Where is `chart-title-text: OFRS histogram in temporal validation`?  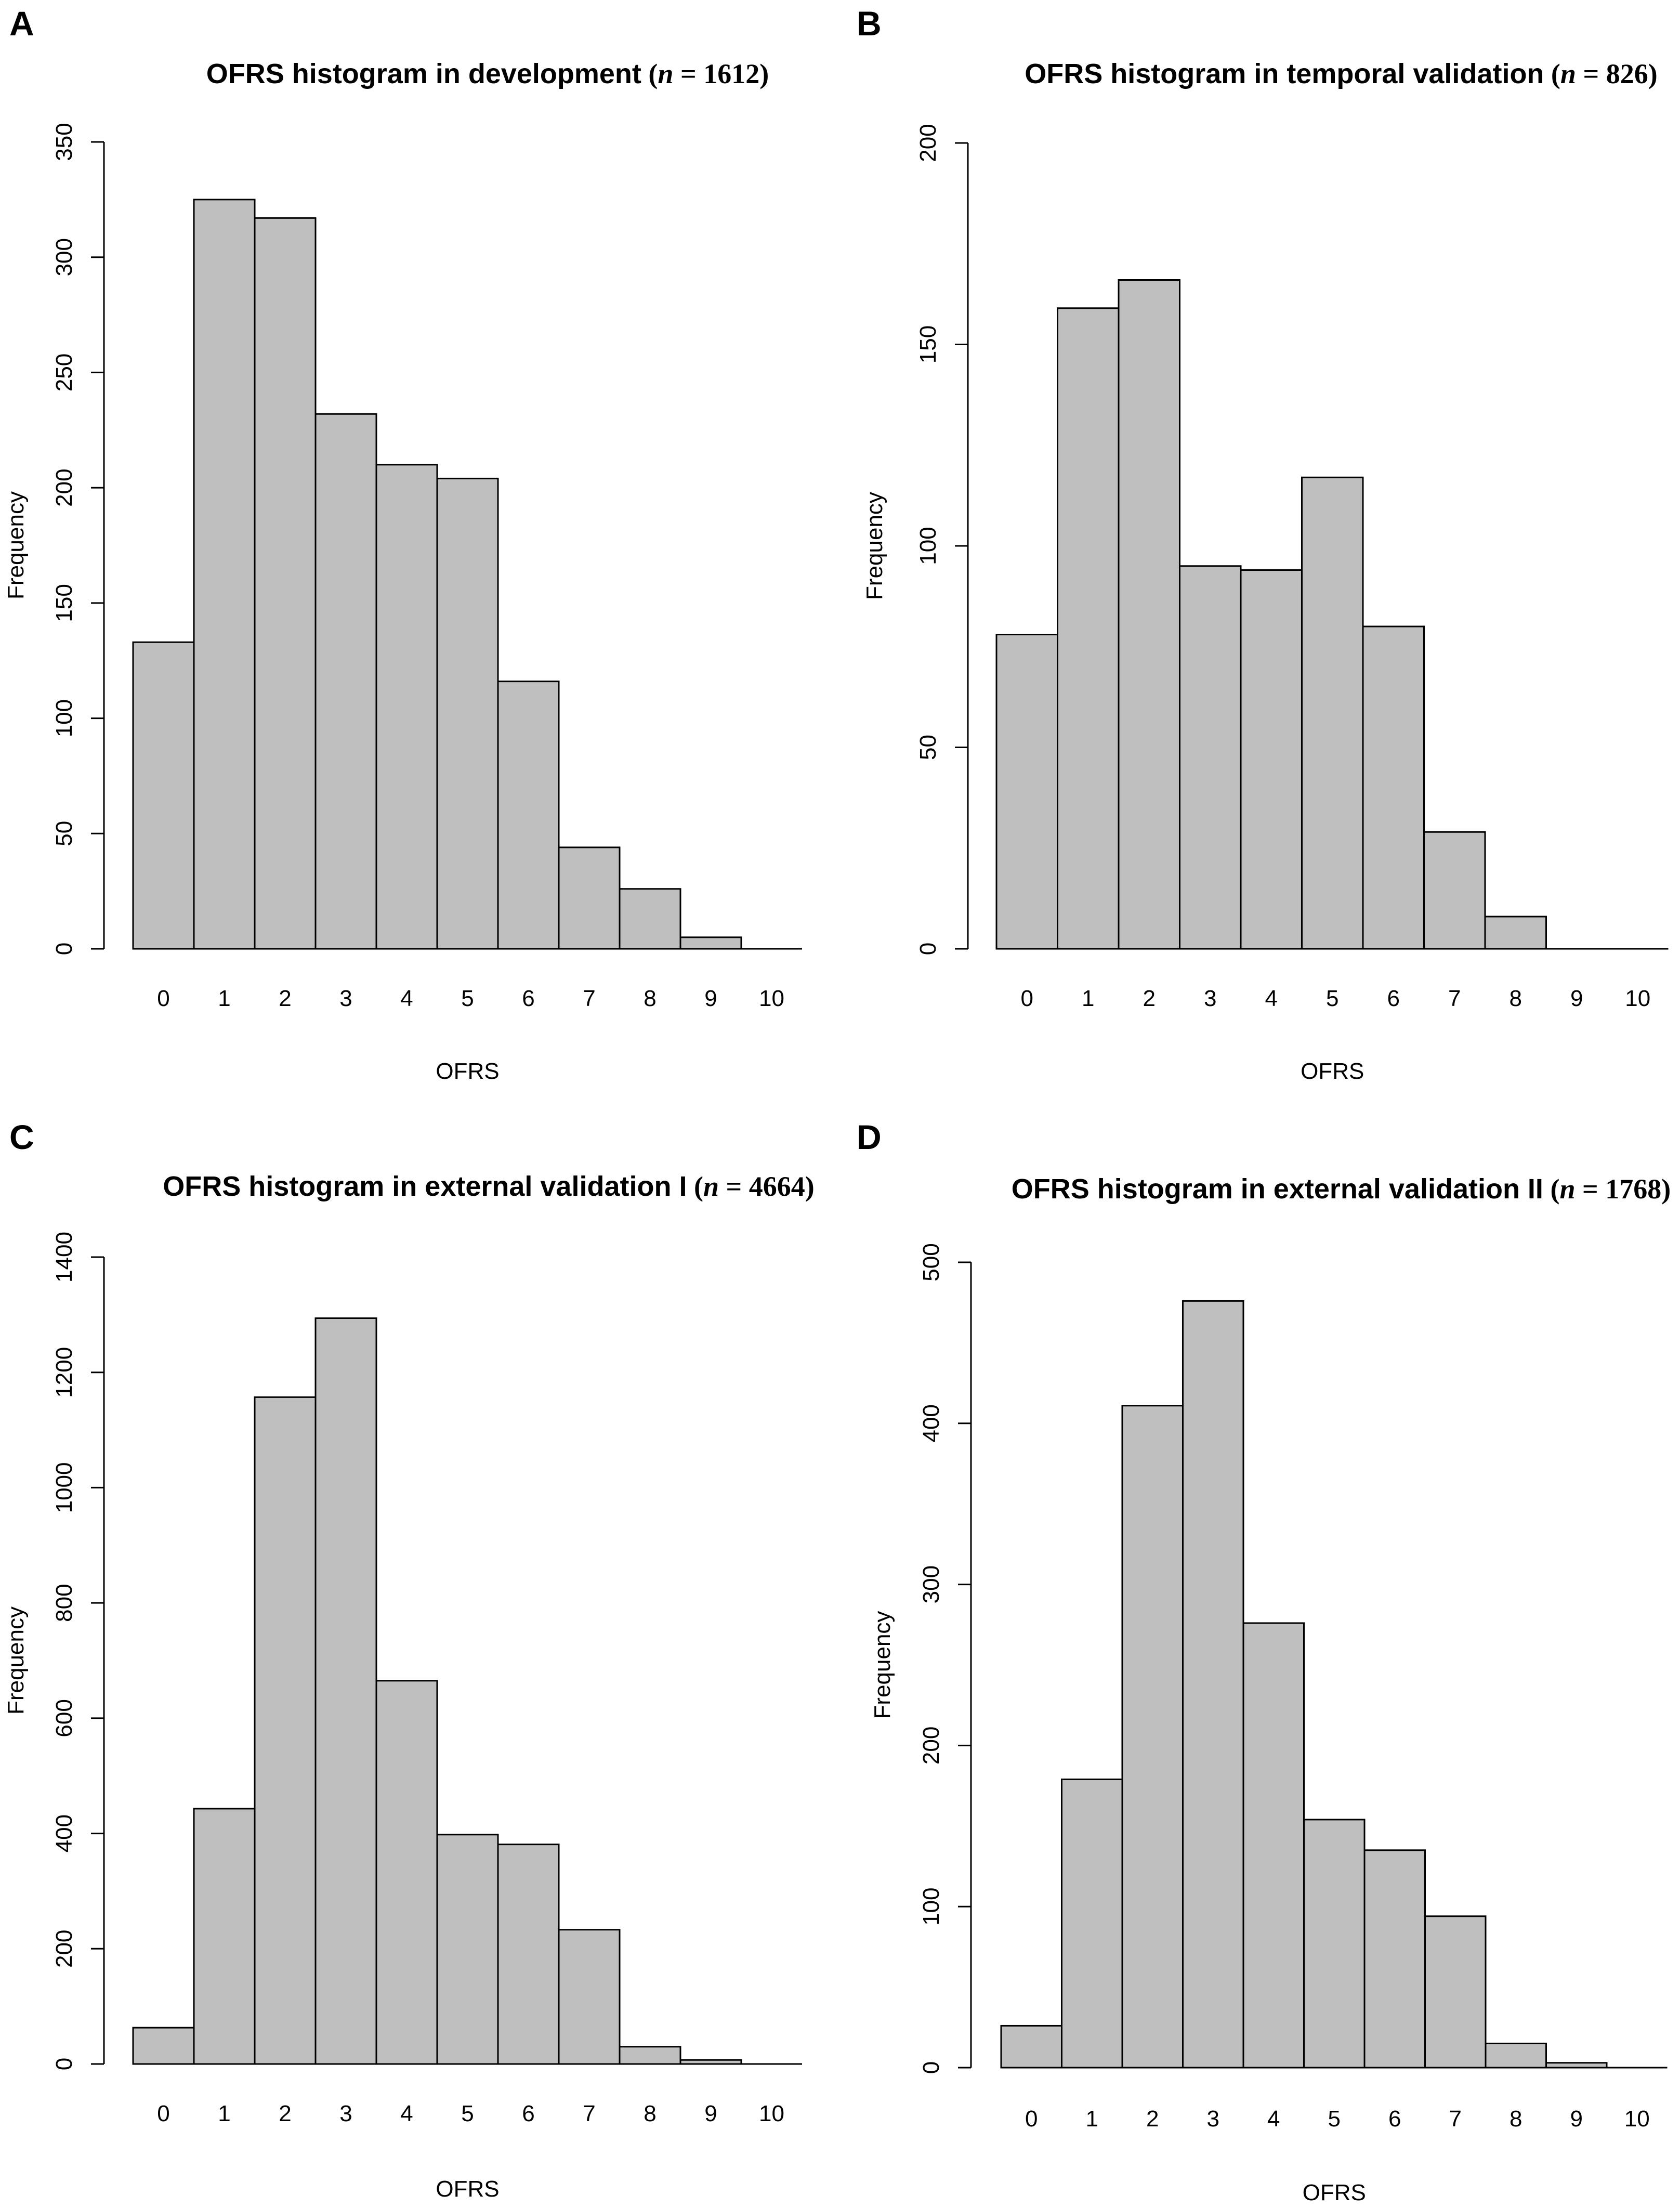
chart-title-text: OFRS histogram in temporal validation is located at coordinates (1284, 73).